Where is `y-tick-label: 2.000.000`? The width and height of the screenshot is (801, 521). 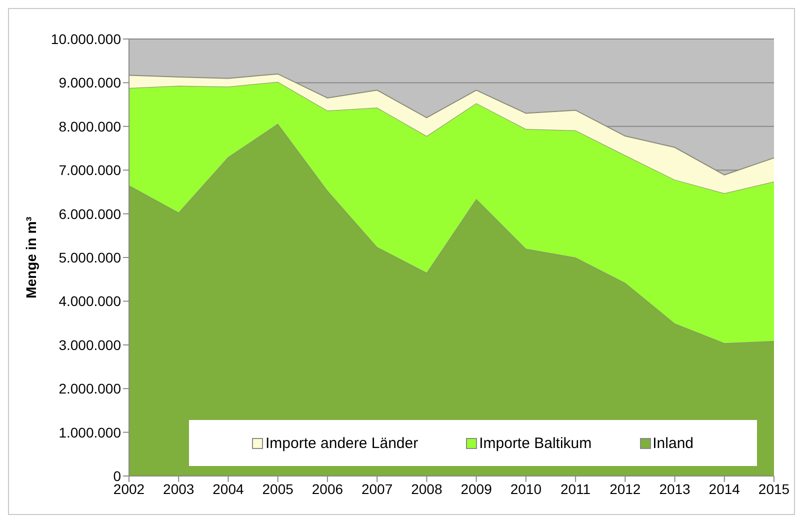 y-tick-label: 2.000.000 is located at coordinates (90, 388).